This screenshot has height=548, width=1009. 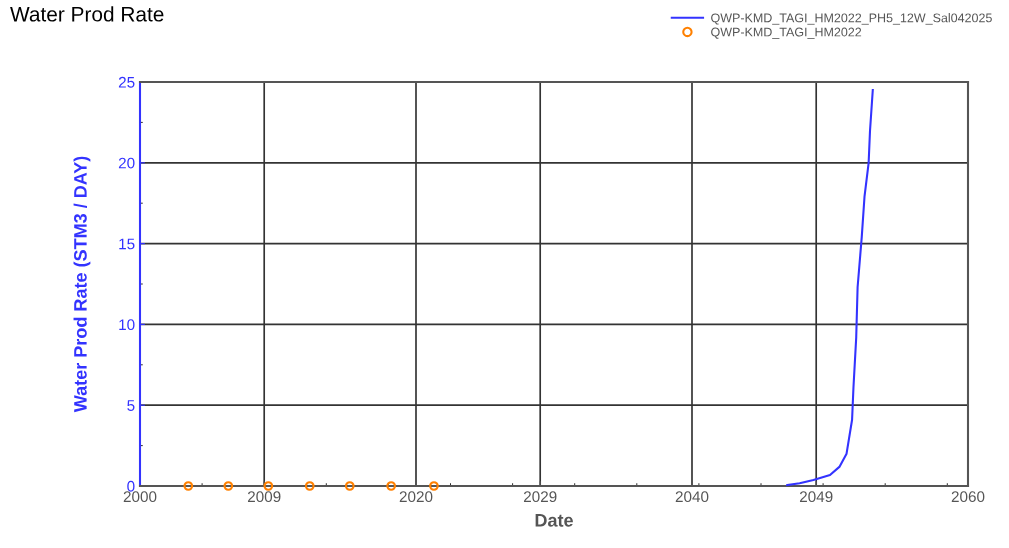 What do you see at coordinates (87, 14) in the screenshot?
I see `chart-title: Water Prod Rate` at bounding box center [87, 14].